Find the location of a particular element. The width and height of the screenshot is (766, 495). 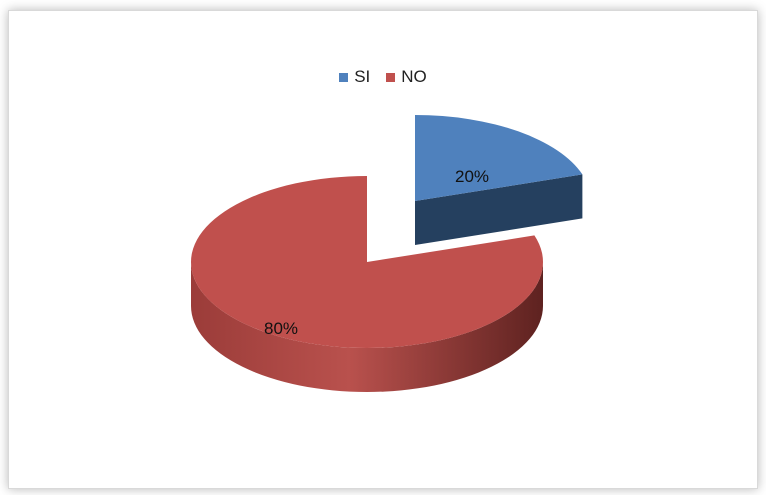

legend-swatch-si is located at coordinates (344, 77).